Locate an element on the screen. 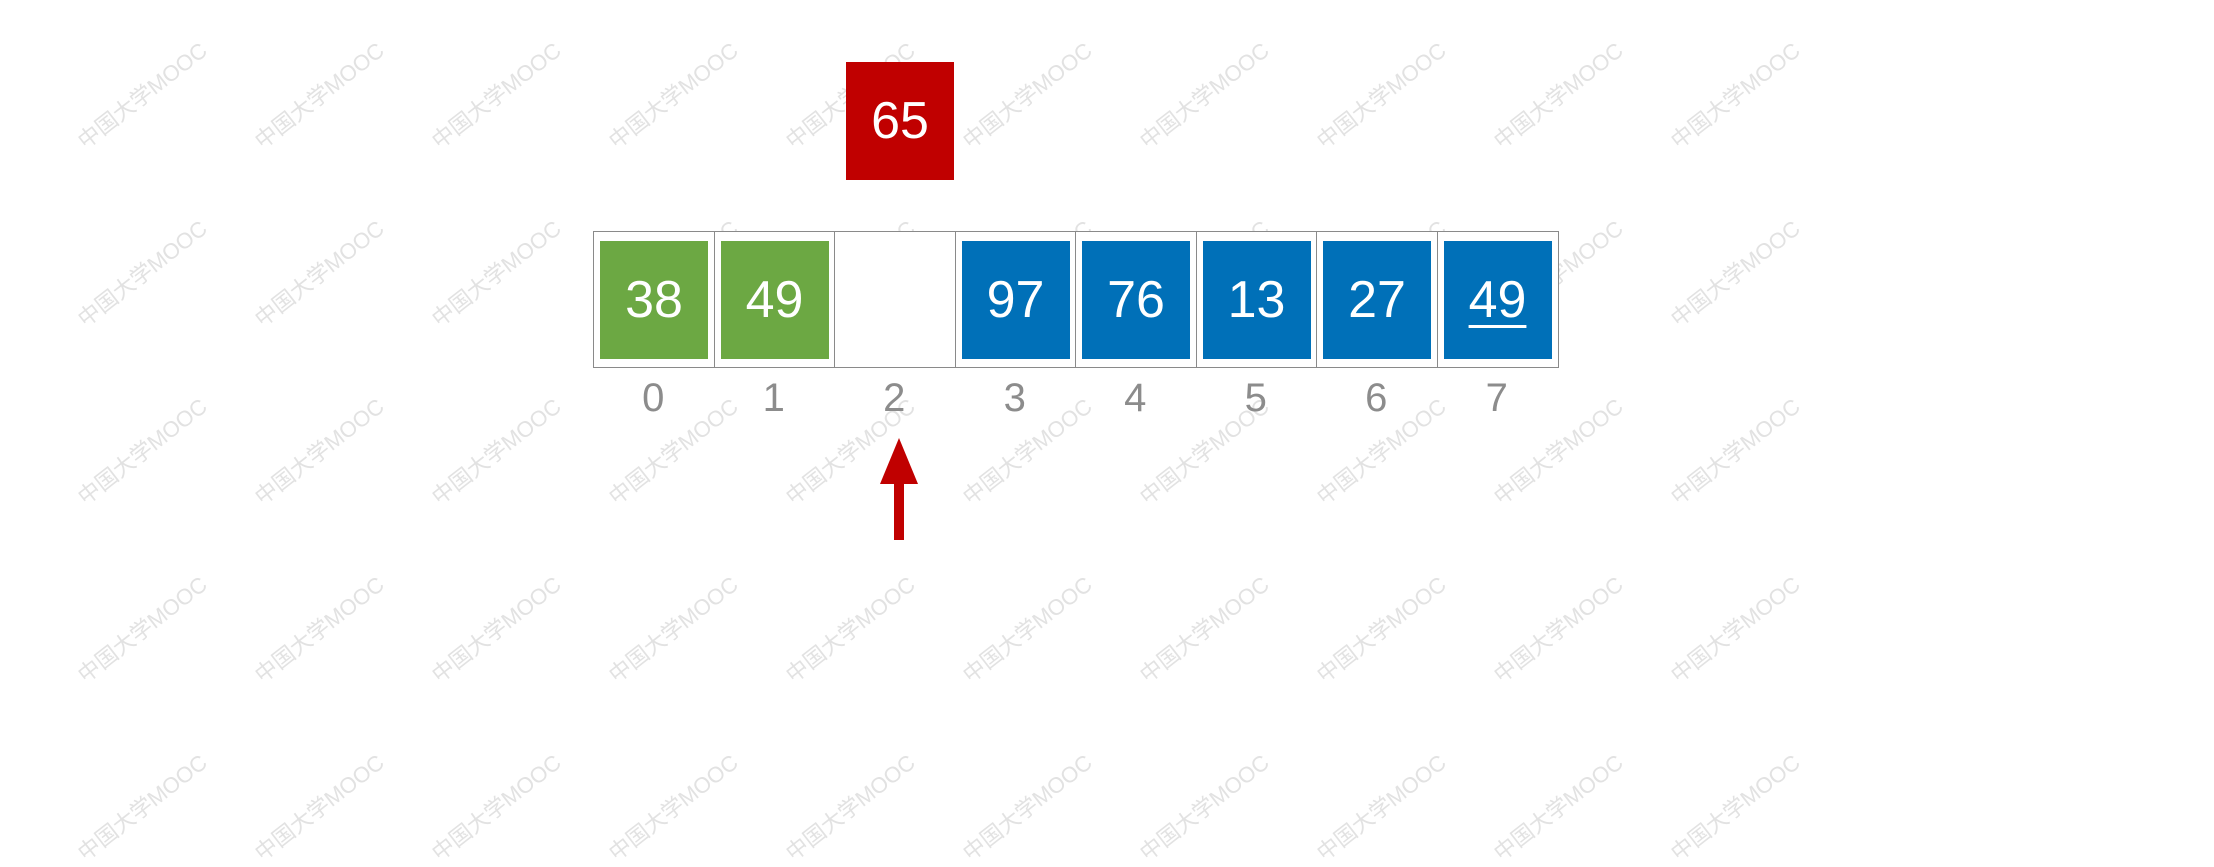  array-value-7: 49 is located at coordinates (1497, 299).